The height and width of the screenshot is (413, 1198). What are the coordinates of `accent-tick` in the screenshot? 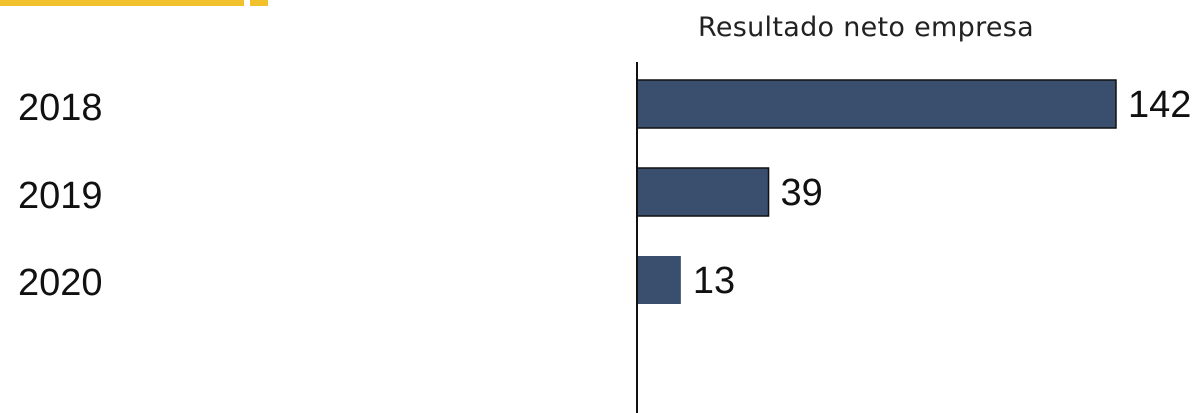 It's located at (259, 3).